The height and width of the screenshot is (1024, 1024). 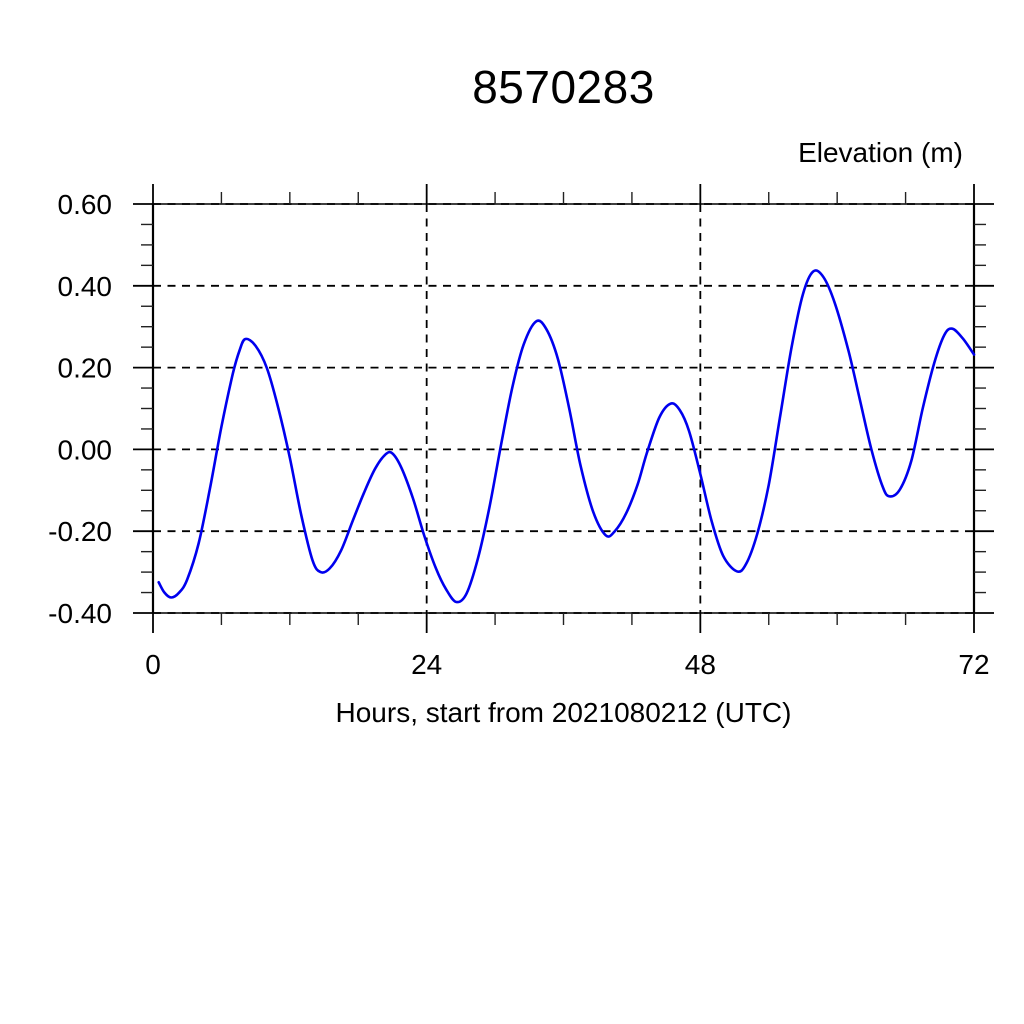 What do you see at coordinates (563, 87) in the screenshot?
I see `chart-title: 8570283` at bounding box center [563, 87].